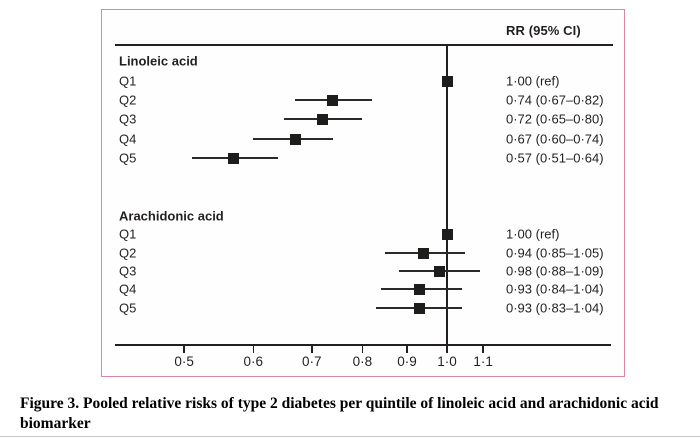 This screenshot has height=438, width=700. Describe the element at coordinates (555, 119) in the screenshot. I see `rr-ci-value: 0·72 (0·65–0·80)` at that location.